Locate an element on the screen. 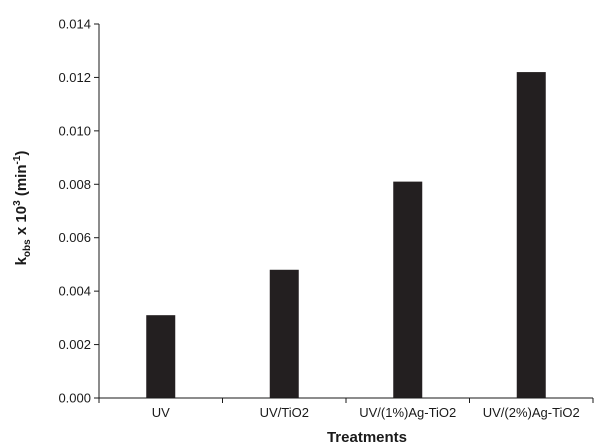 Image resolution: width=599 pixels, height=448 pixels. y-tick-label: 0.002 is located at coordinates (74, 344).